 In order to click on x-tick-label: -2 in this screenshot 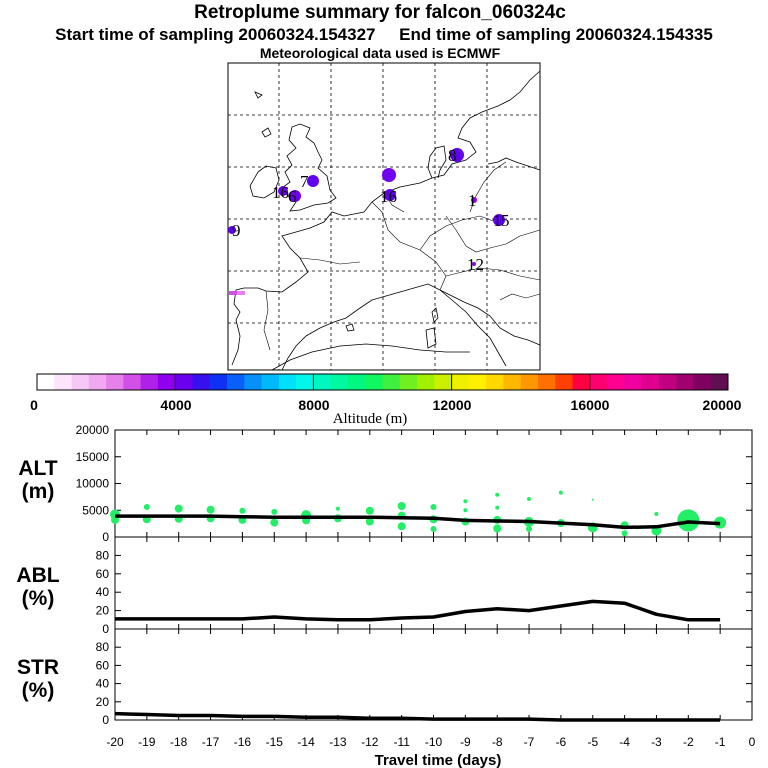, I will do `click(688, 742)`.